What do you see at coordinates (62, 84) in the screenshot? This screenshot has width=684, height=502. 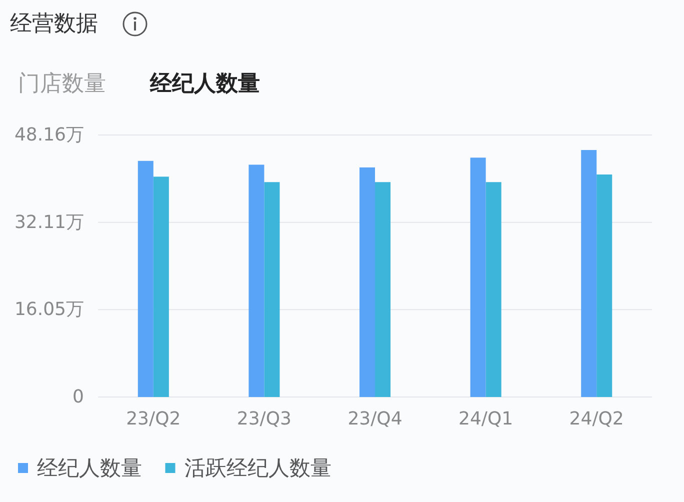 I see `text: 门店数量` at bounding box center [62, 84].